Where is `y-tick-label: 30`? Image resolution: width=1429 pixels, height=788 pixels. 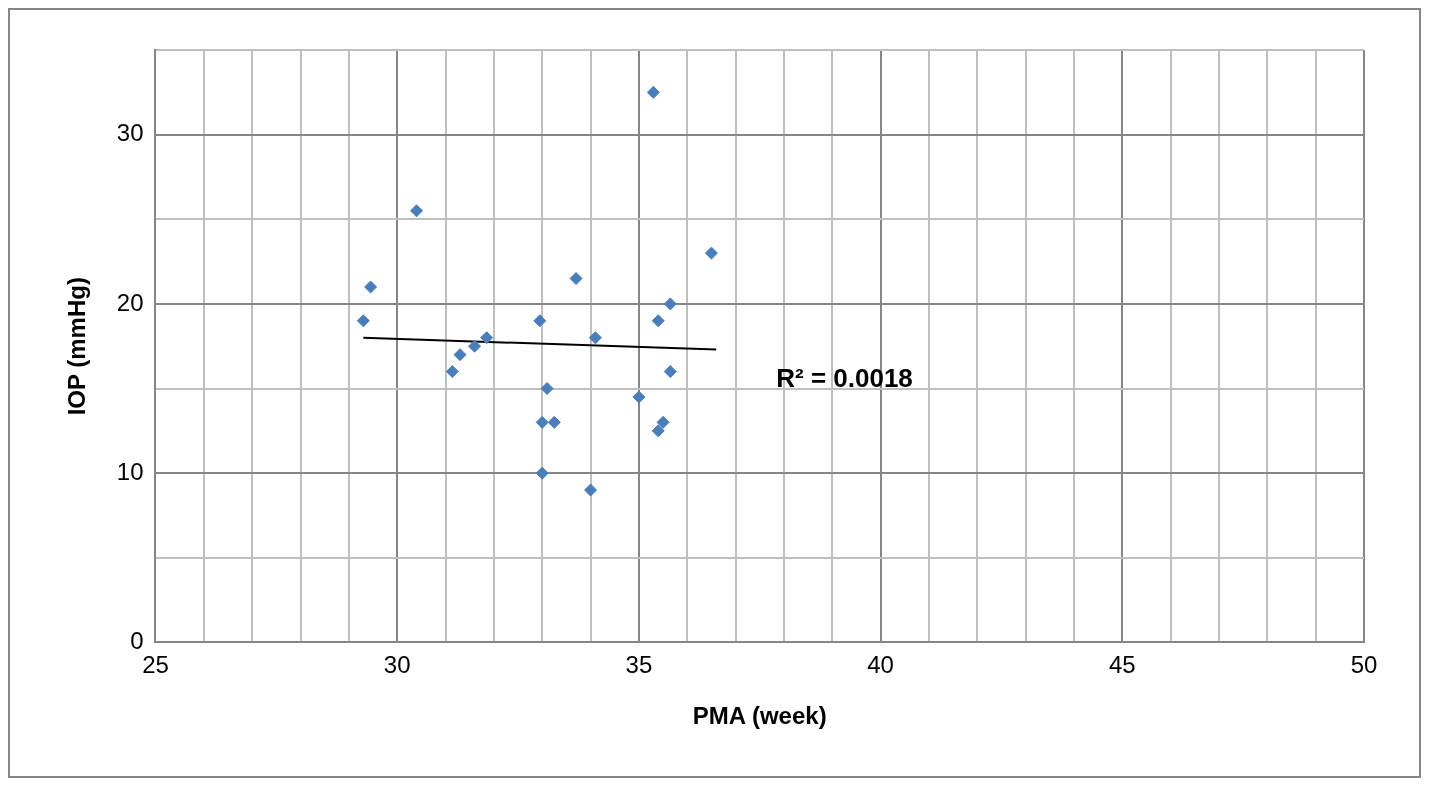
y-tick-label: 30 is located at coordinates (130, 133).